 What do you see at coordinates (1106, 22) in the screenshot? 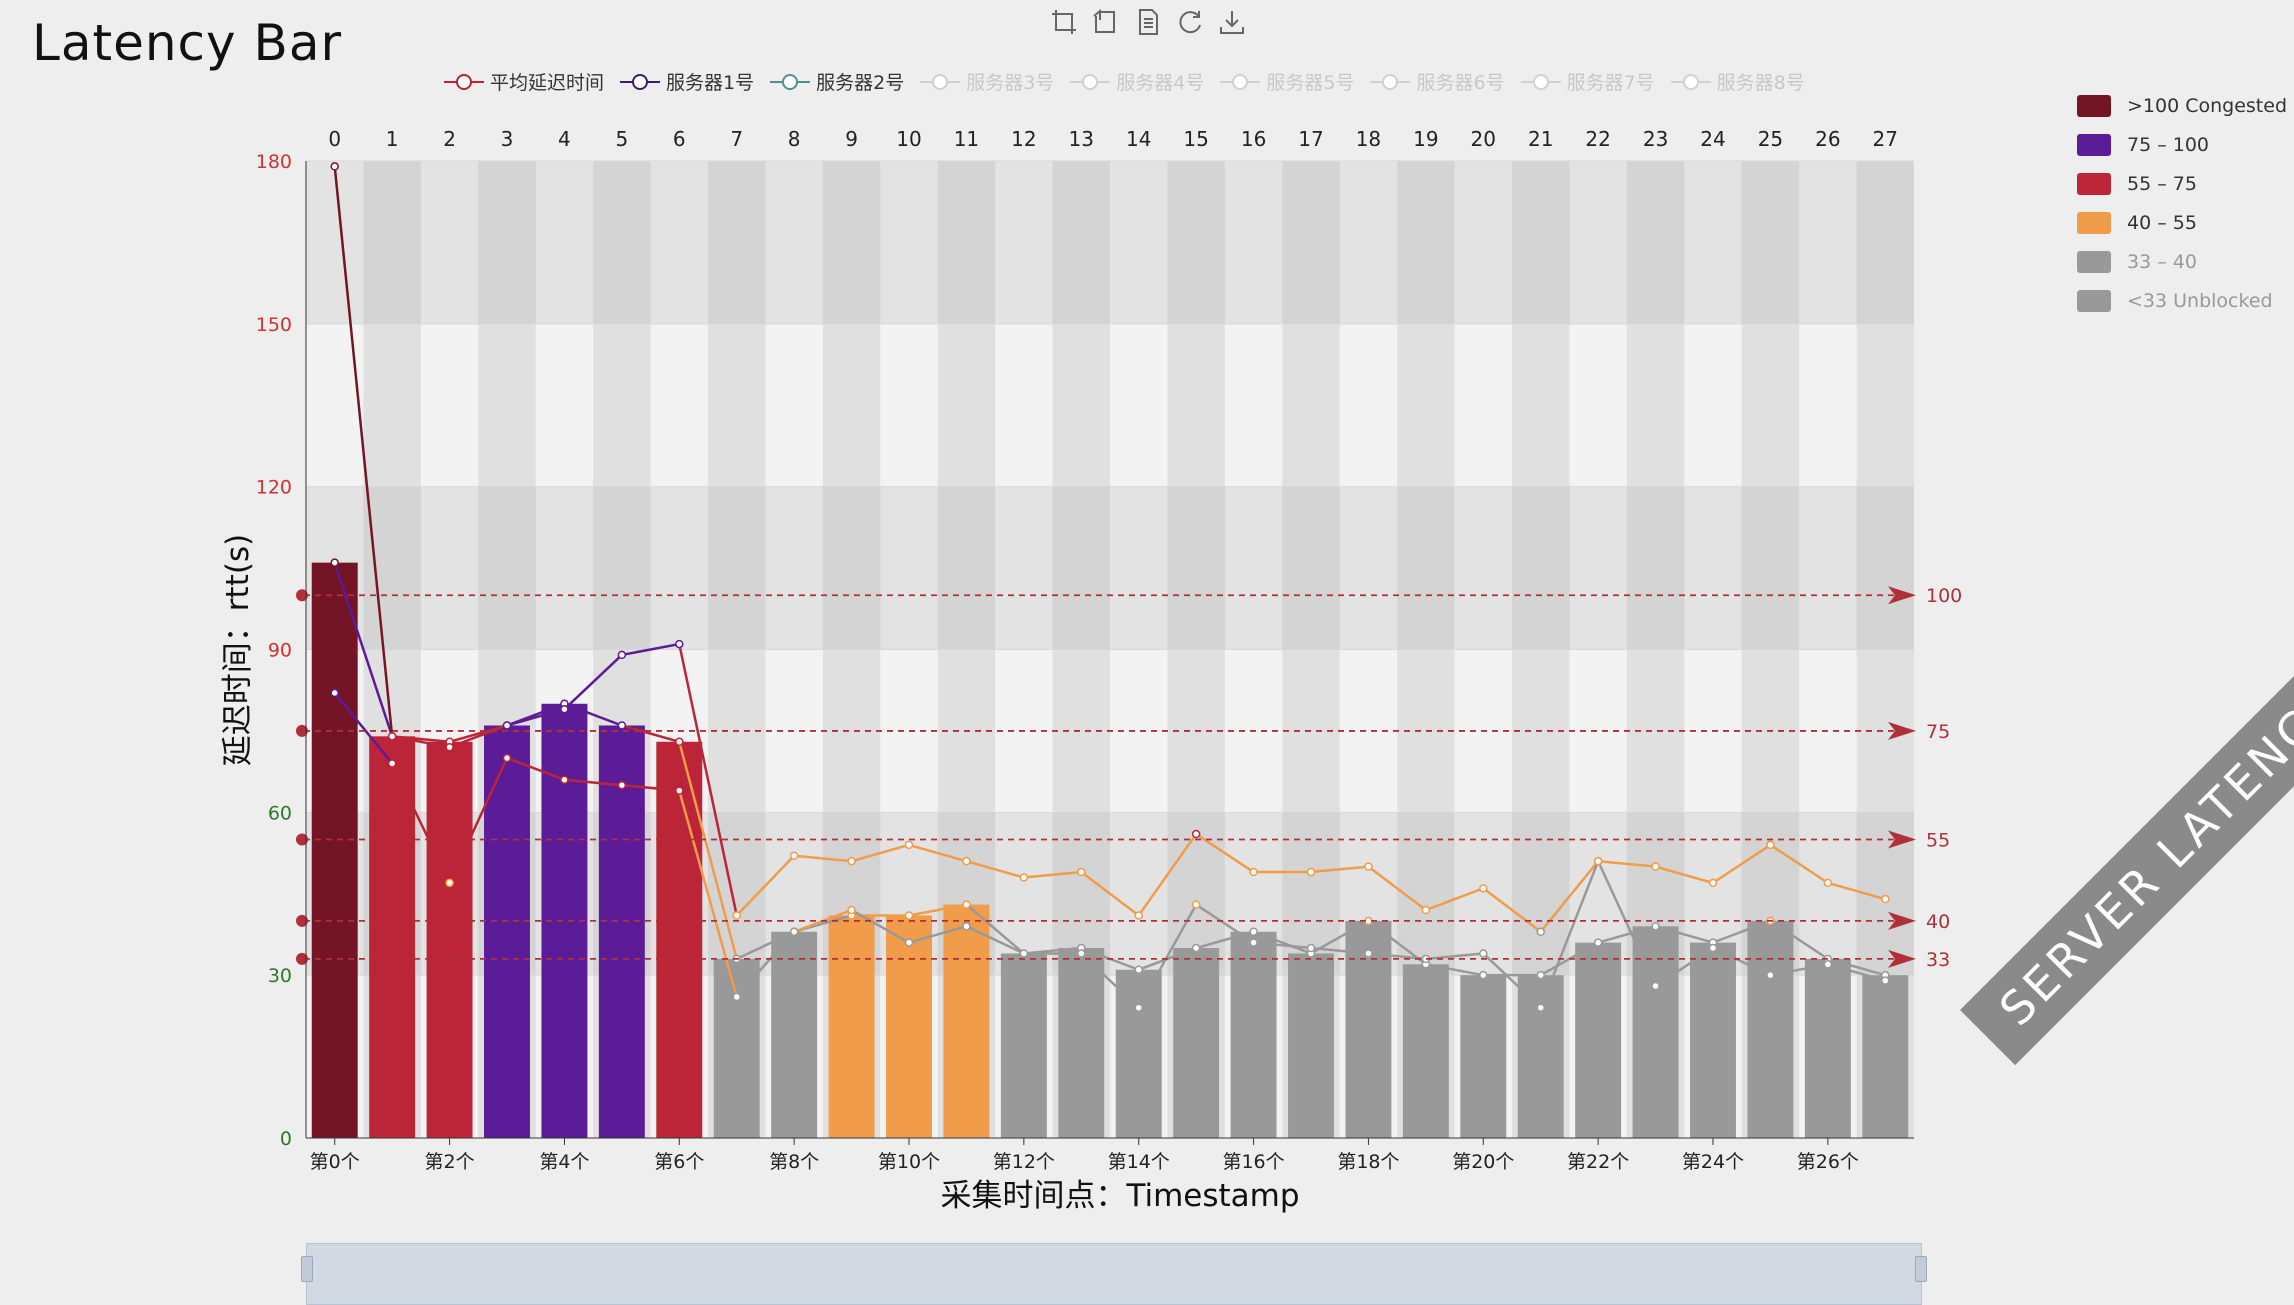
I see `zoom-reset-icon` at bounding box center [1106, 22].